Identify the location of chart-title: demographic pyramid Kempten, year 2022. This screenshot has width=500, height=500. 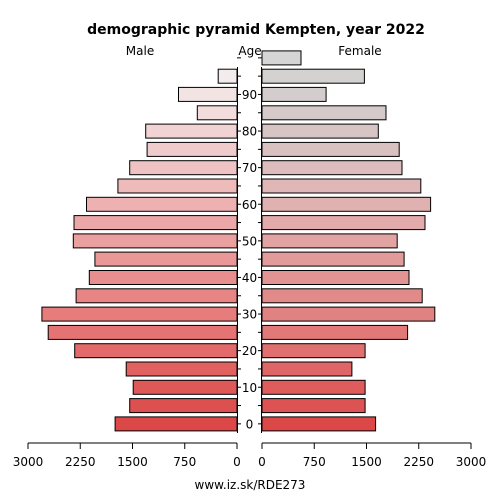
(256, 30).